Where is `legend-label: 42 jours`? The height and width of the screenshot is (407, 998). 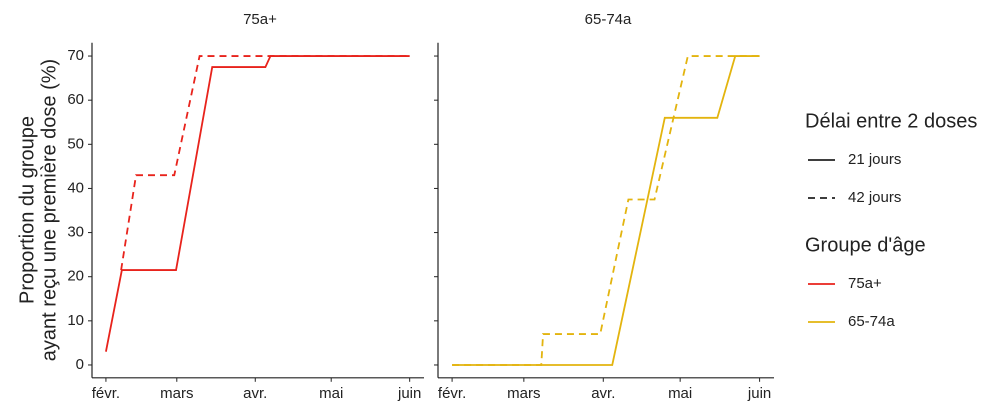
legend-label: 42 jours is located at coordinates (874, 197).